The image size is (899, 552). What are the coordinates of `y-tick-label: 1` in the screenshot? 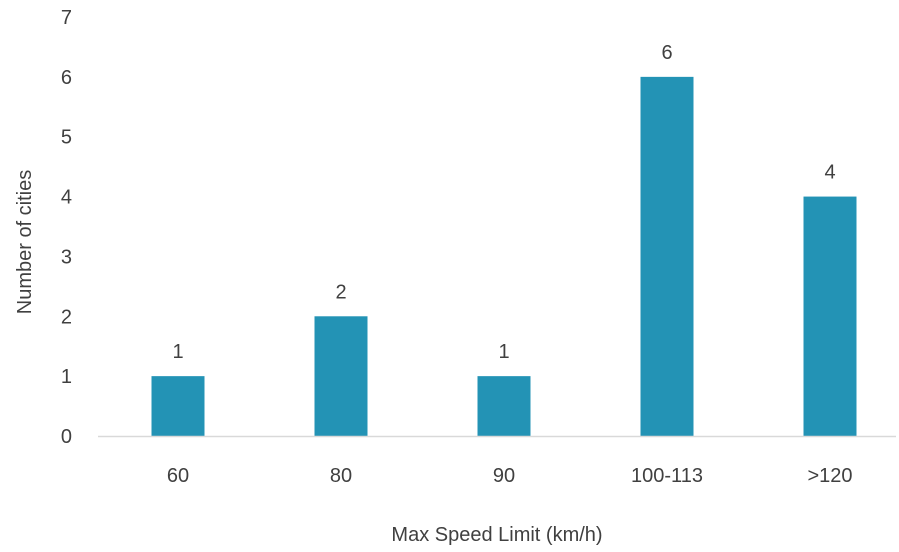 It's located at (66, 377).